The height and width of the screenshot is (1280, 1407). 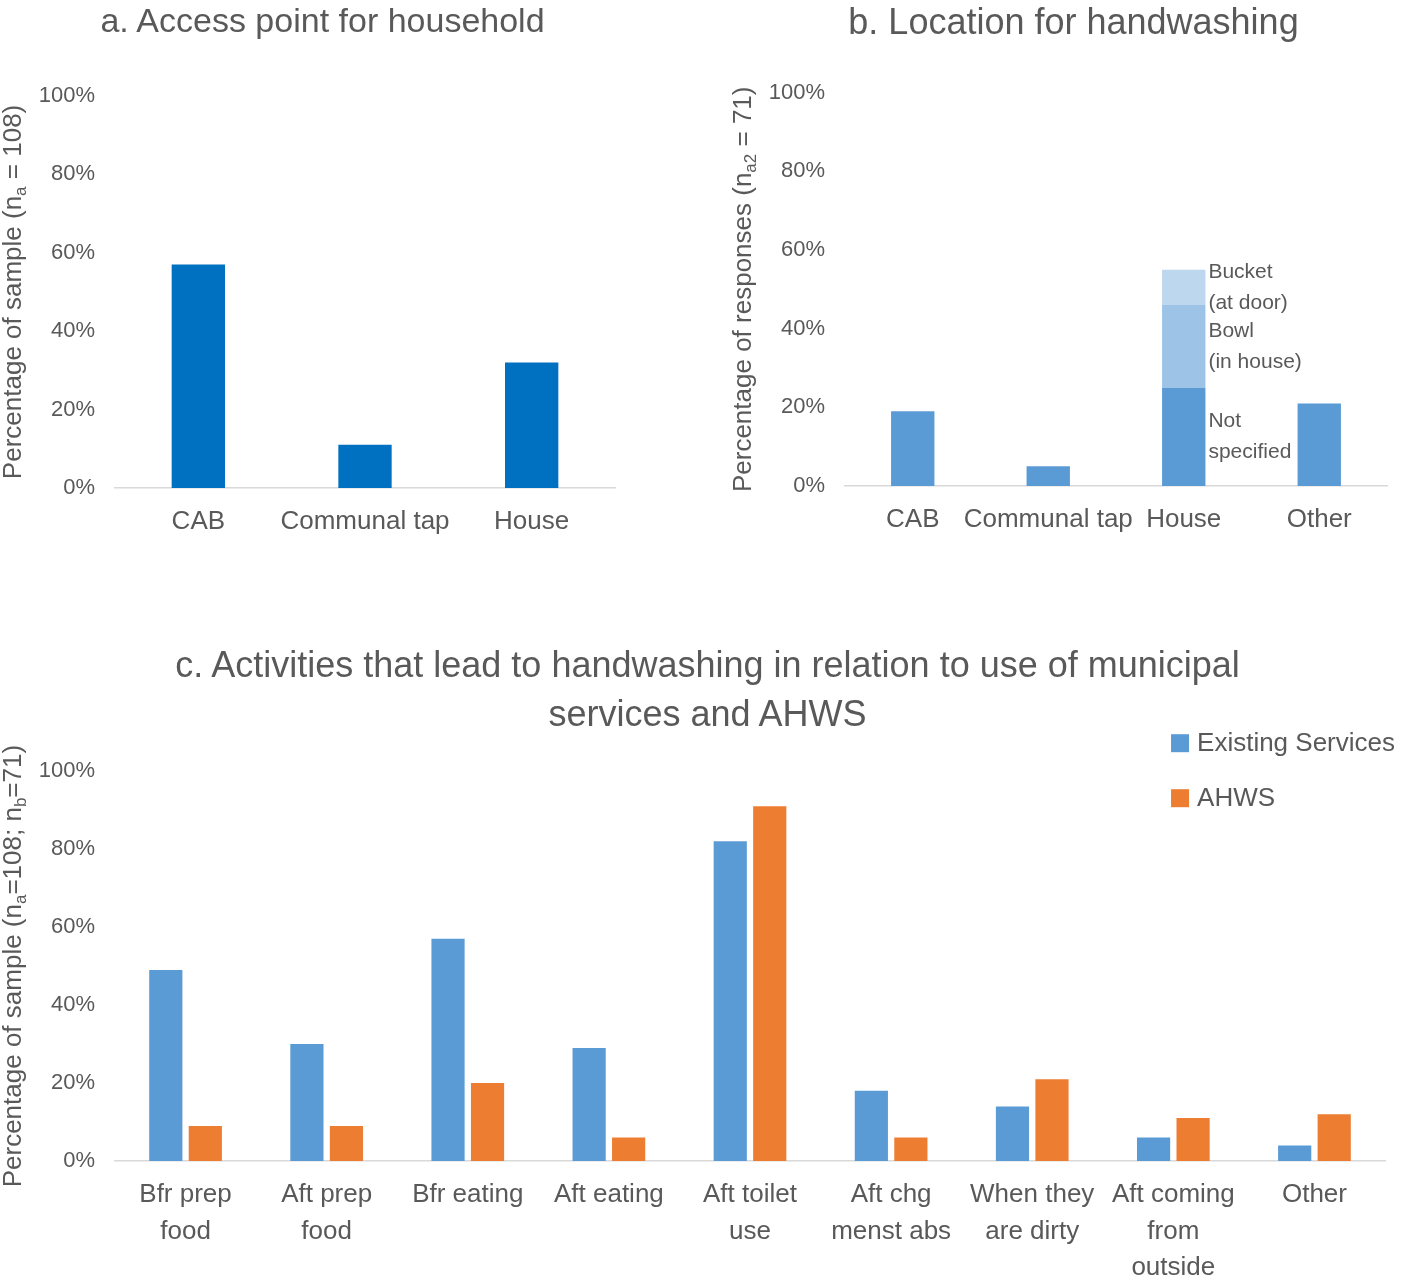 I want to click on x-tick-label: Bfr prep food, so click(x=185, y=1211).